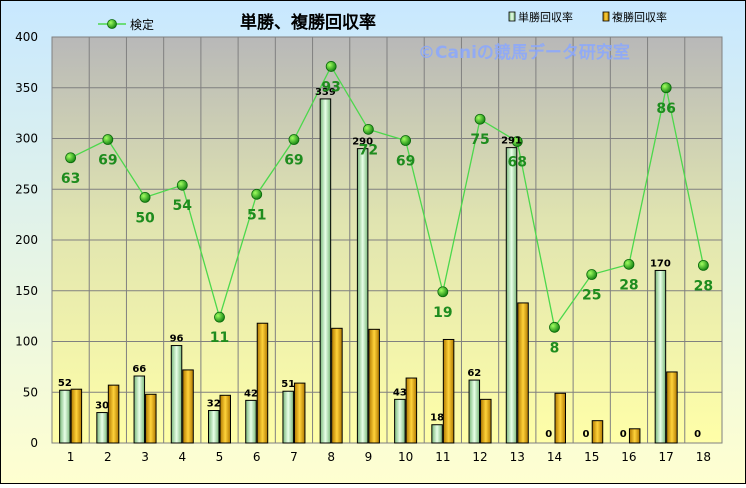 This screenshot has height=488, width=746. Describe the element at coordinates (591, 296) in the screenshot. I see `test-label: 25` at that location.